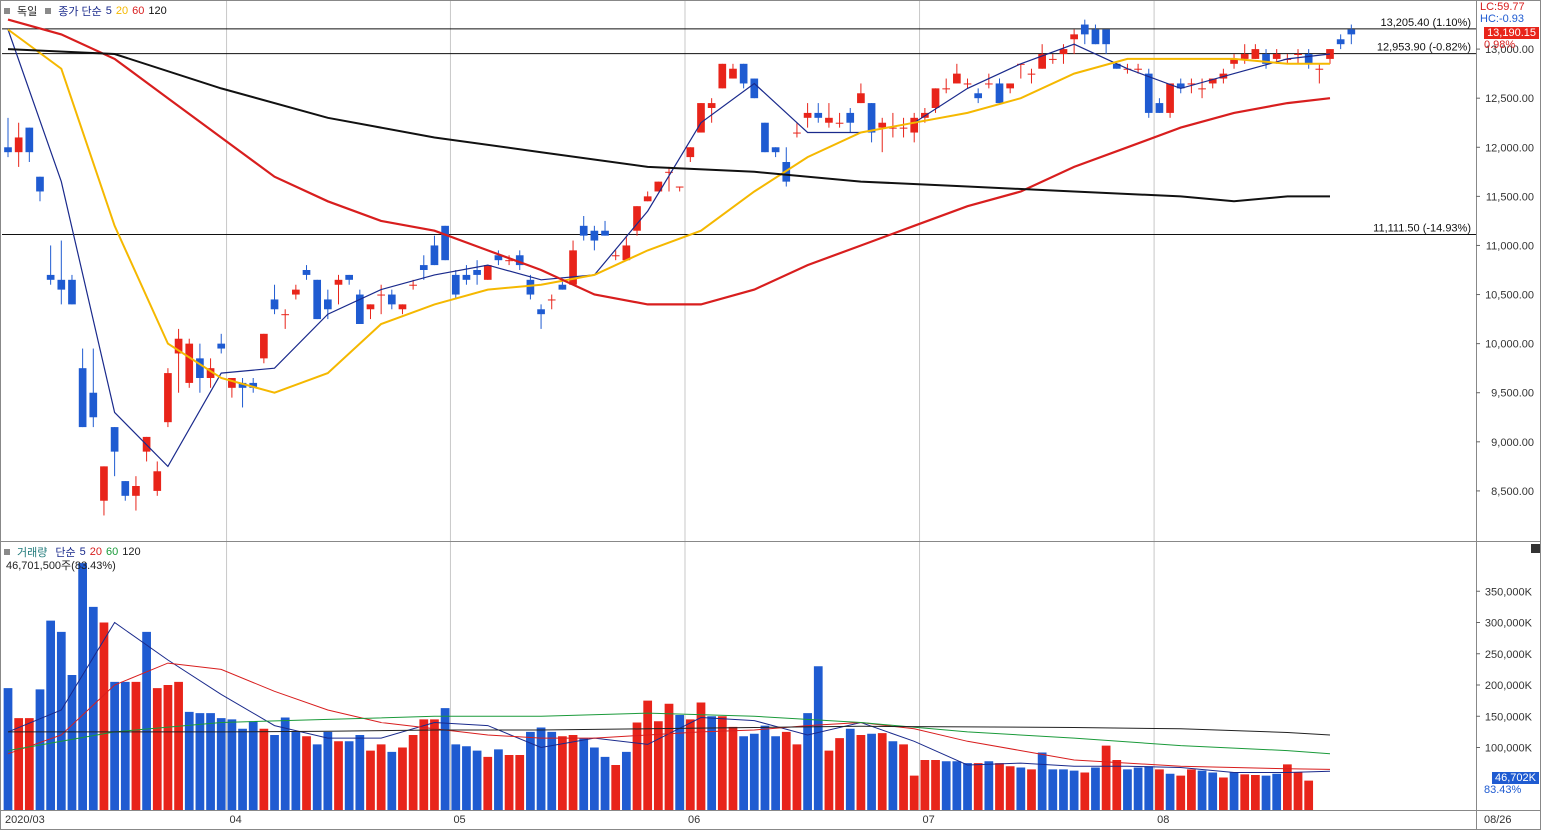 This screenshot has width=1541, height=833. I want to click on volume-current-badge: 46,702K, so click(1515, 778).